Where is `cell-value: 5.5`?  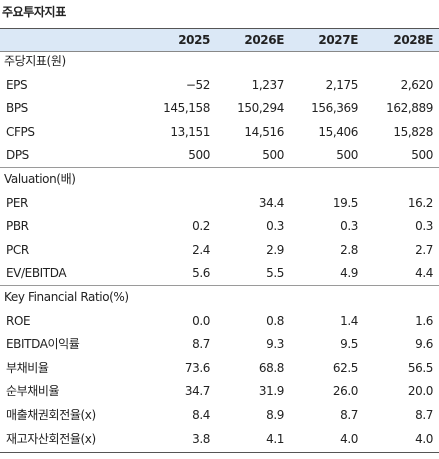
cell-value: 5.5 is located at coordinates (275, 273).